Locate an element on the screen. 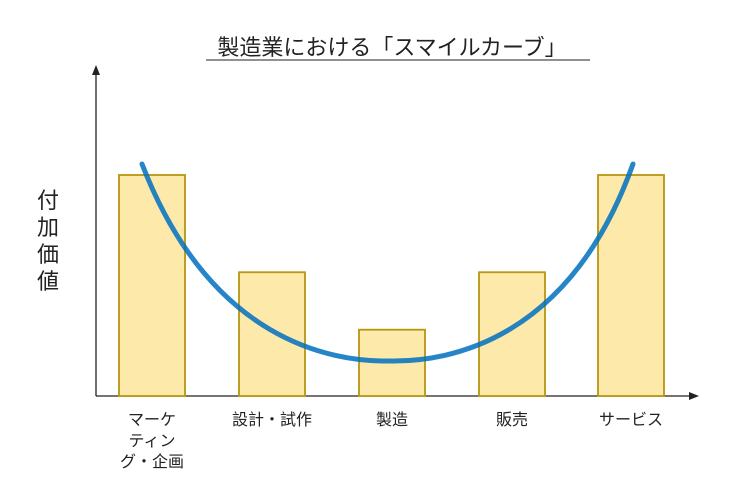 The image size is (755, 495). category-label: サービス is located at coordinates (631, 419).